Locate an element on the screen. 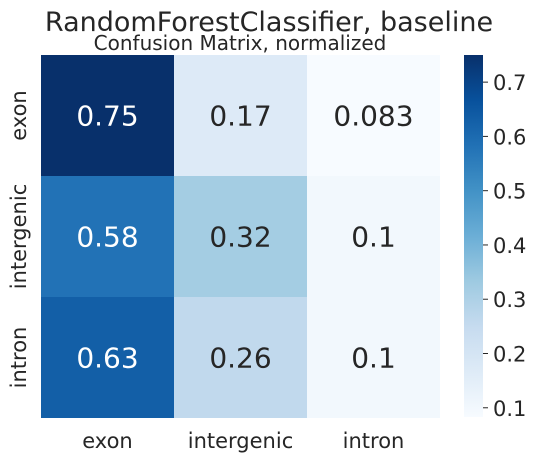  row-label: exon is located at coordinates (19, 115).